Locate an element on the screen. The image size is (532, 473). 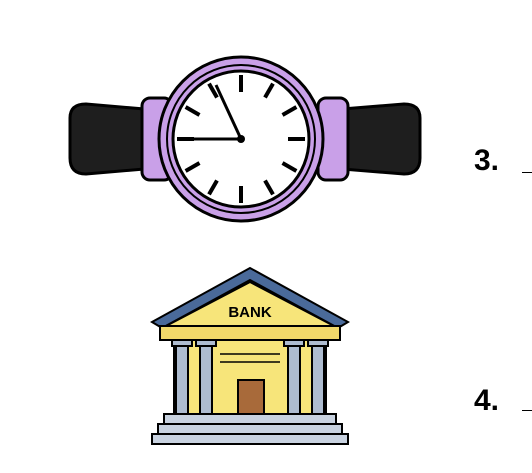
item-number-4: 4. is located at coordinates (487, 400).